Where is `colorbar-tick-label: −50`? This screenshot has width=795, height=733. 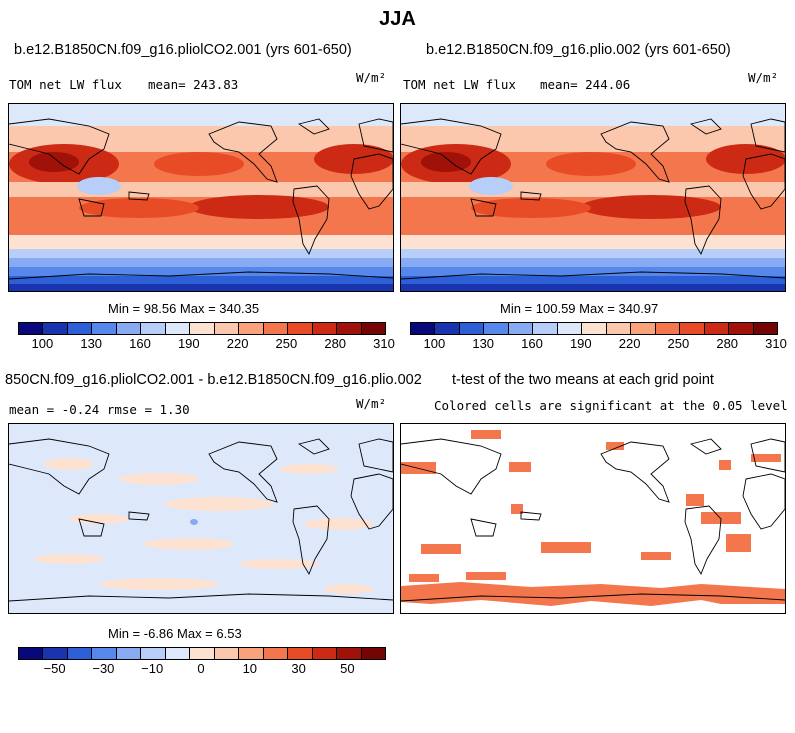 colorbar-tick-label: −50 is located at coordinates (54, 668).